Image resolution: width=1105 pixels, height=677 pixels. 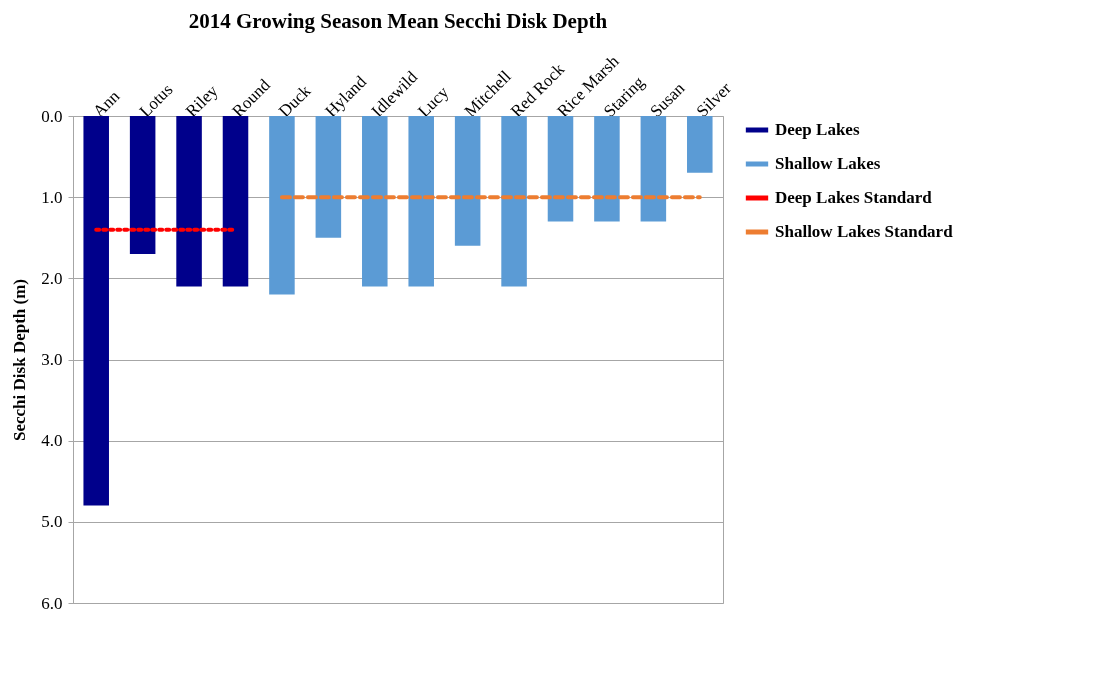 What do you see at coordinates (52, 197) in the screenshot?
I see `y-tick-label: 1.0` at bounding box center [52, 197].